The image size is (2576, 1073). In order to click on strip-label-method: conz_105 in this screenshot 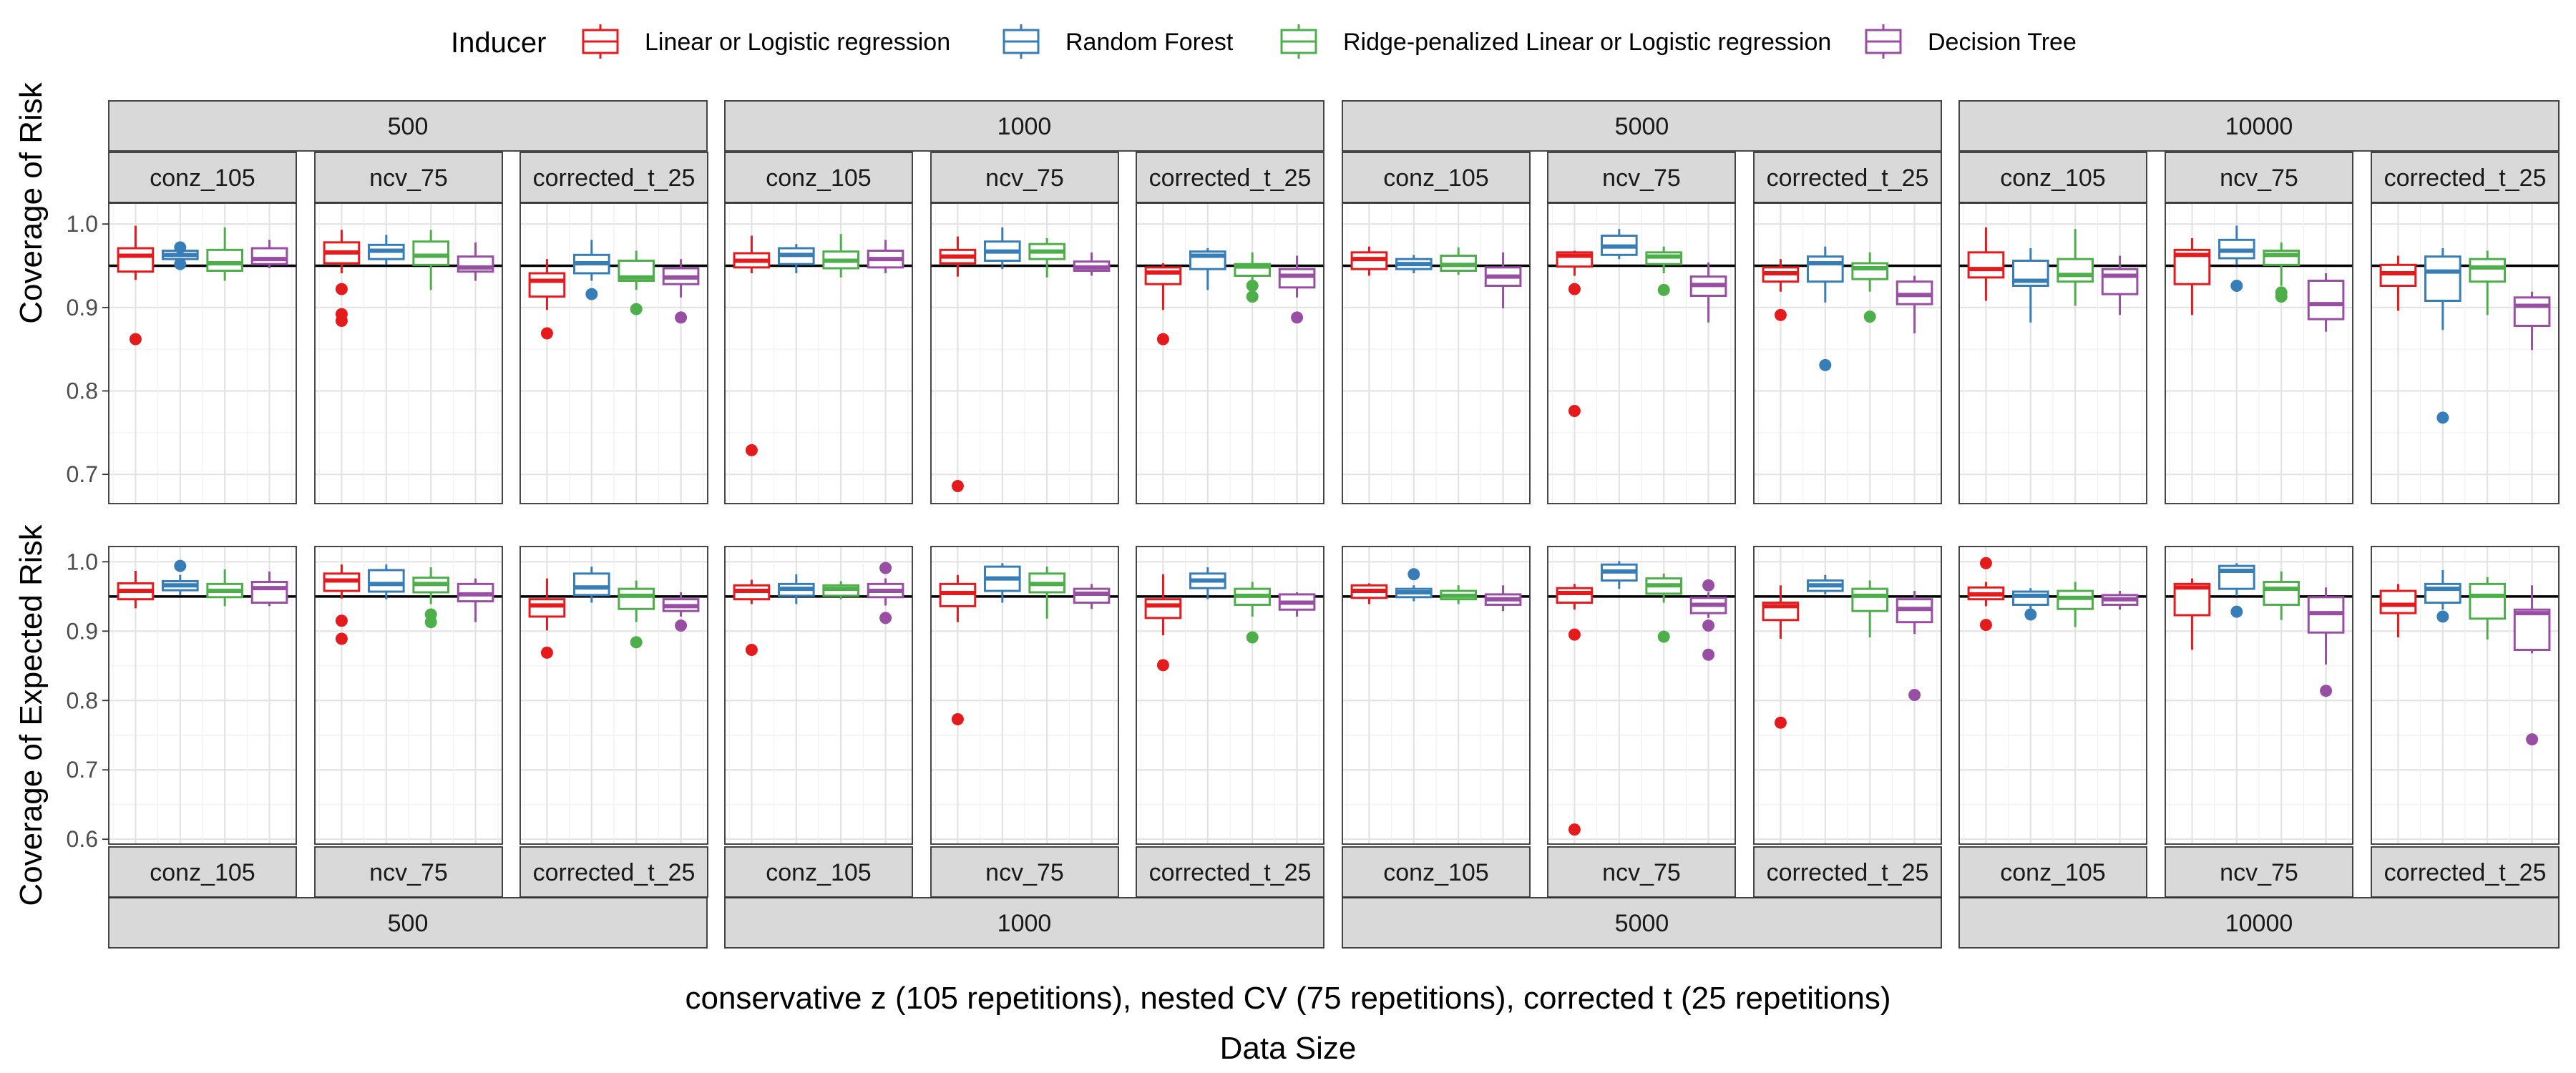, I will do `click(1435, 178)`.